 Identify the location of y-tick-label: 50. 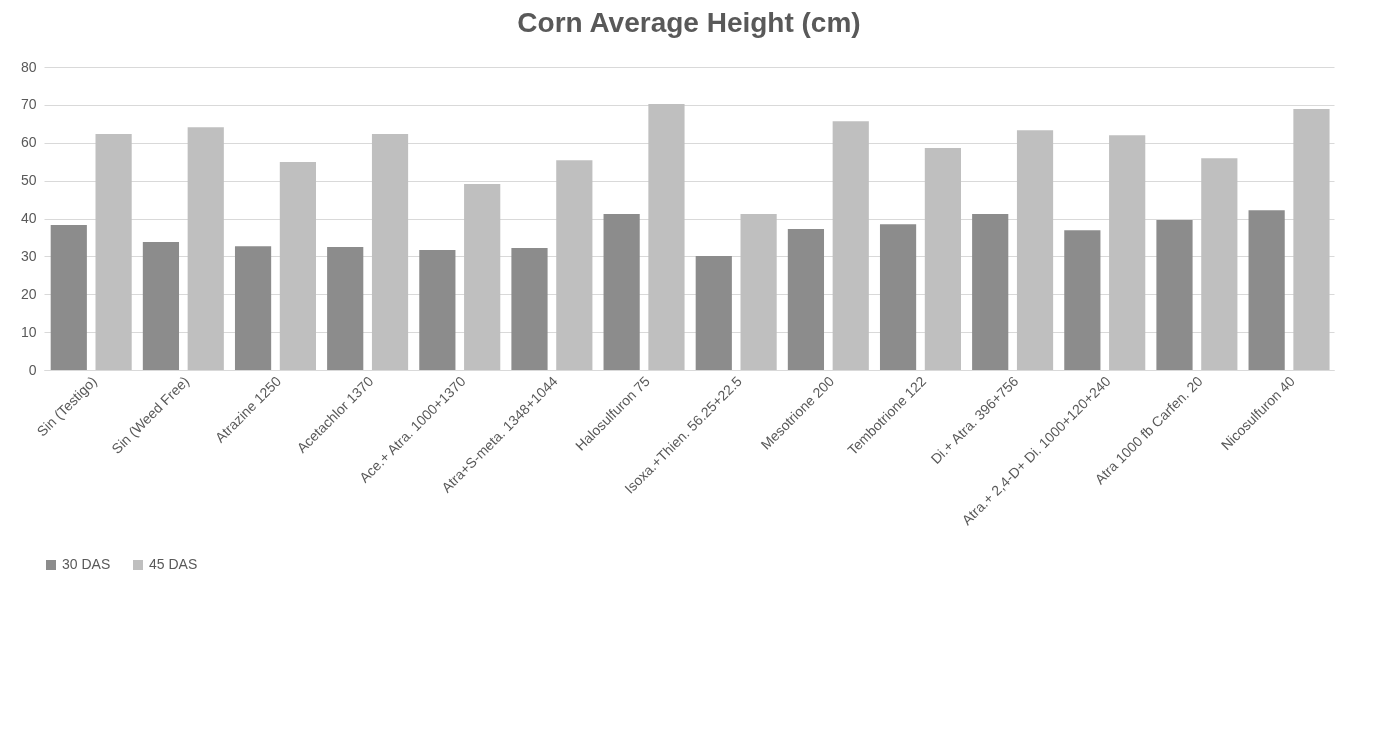
(28, 180).